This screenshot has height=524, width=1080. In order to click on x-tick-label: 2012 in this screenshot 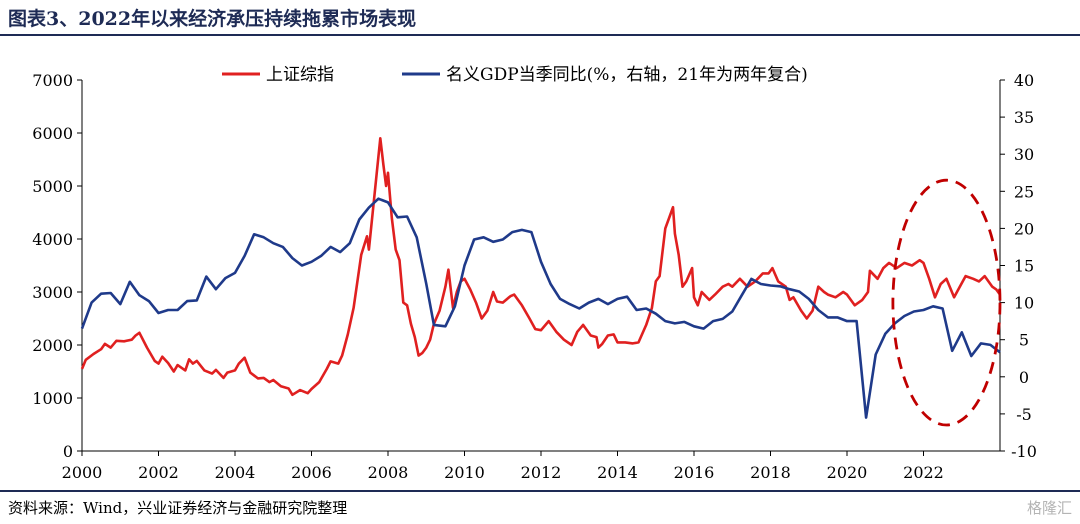, I will do `click(541, 472)`.